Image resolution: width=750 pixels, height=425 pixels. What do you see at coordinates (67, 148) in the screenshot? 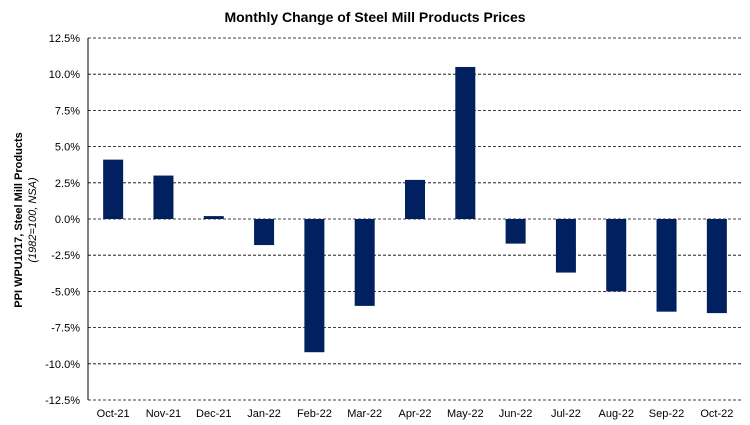
I see `y-tick-label: 5.0%` at bounding box center [67, 148].